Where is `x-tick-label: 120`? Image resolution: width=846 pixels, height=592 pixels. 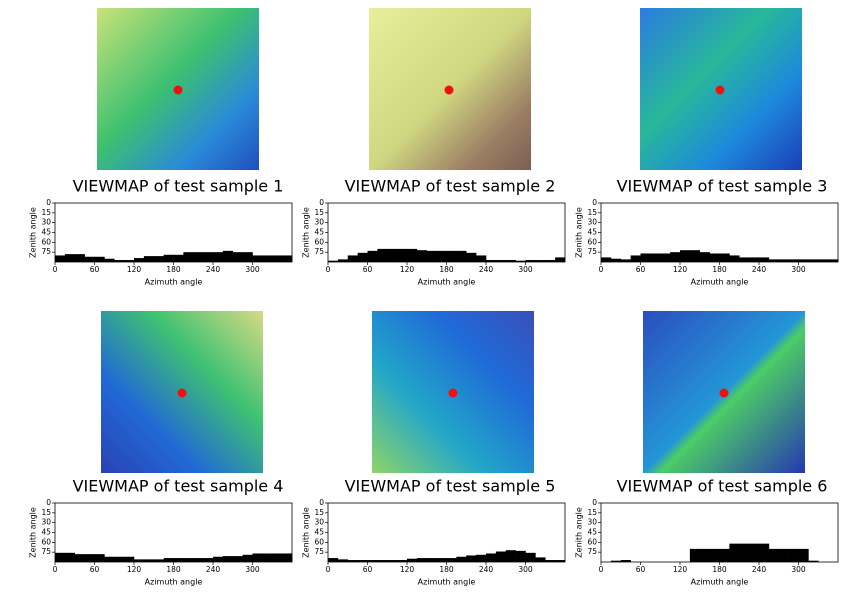
x-tick-label: 120 is located at coordinates (680, 569).